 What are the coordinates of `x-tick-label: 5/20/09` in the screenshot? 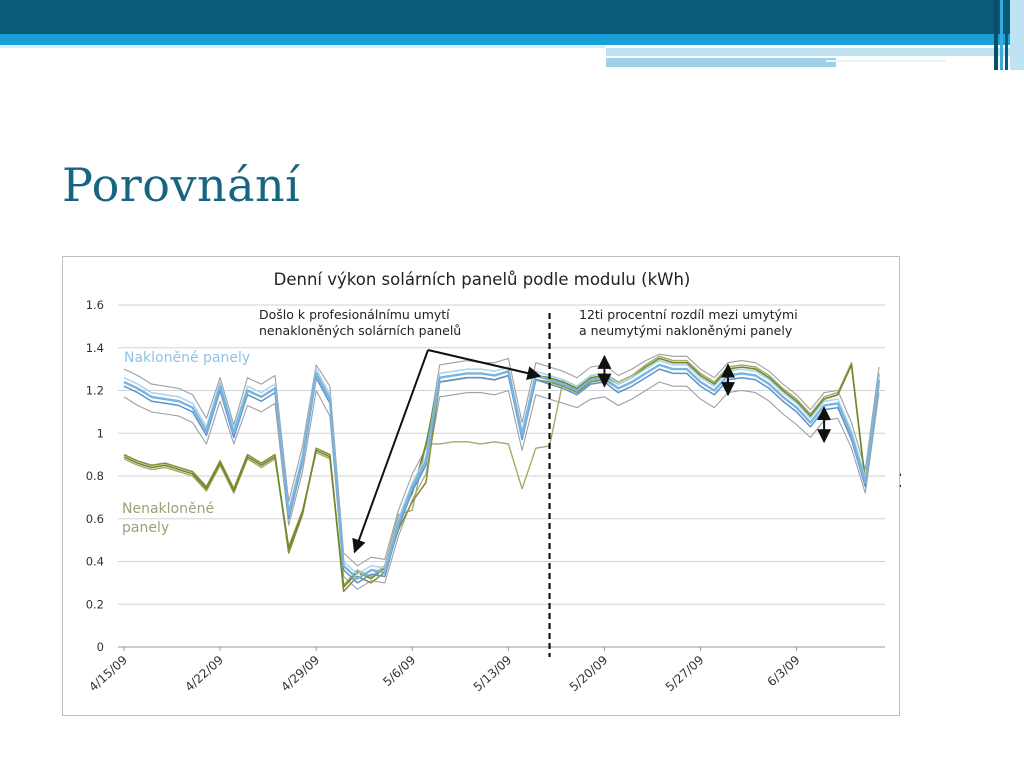 It's located at (589, 673).